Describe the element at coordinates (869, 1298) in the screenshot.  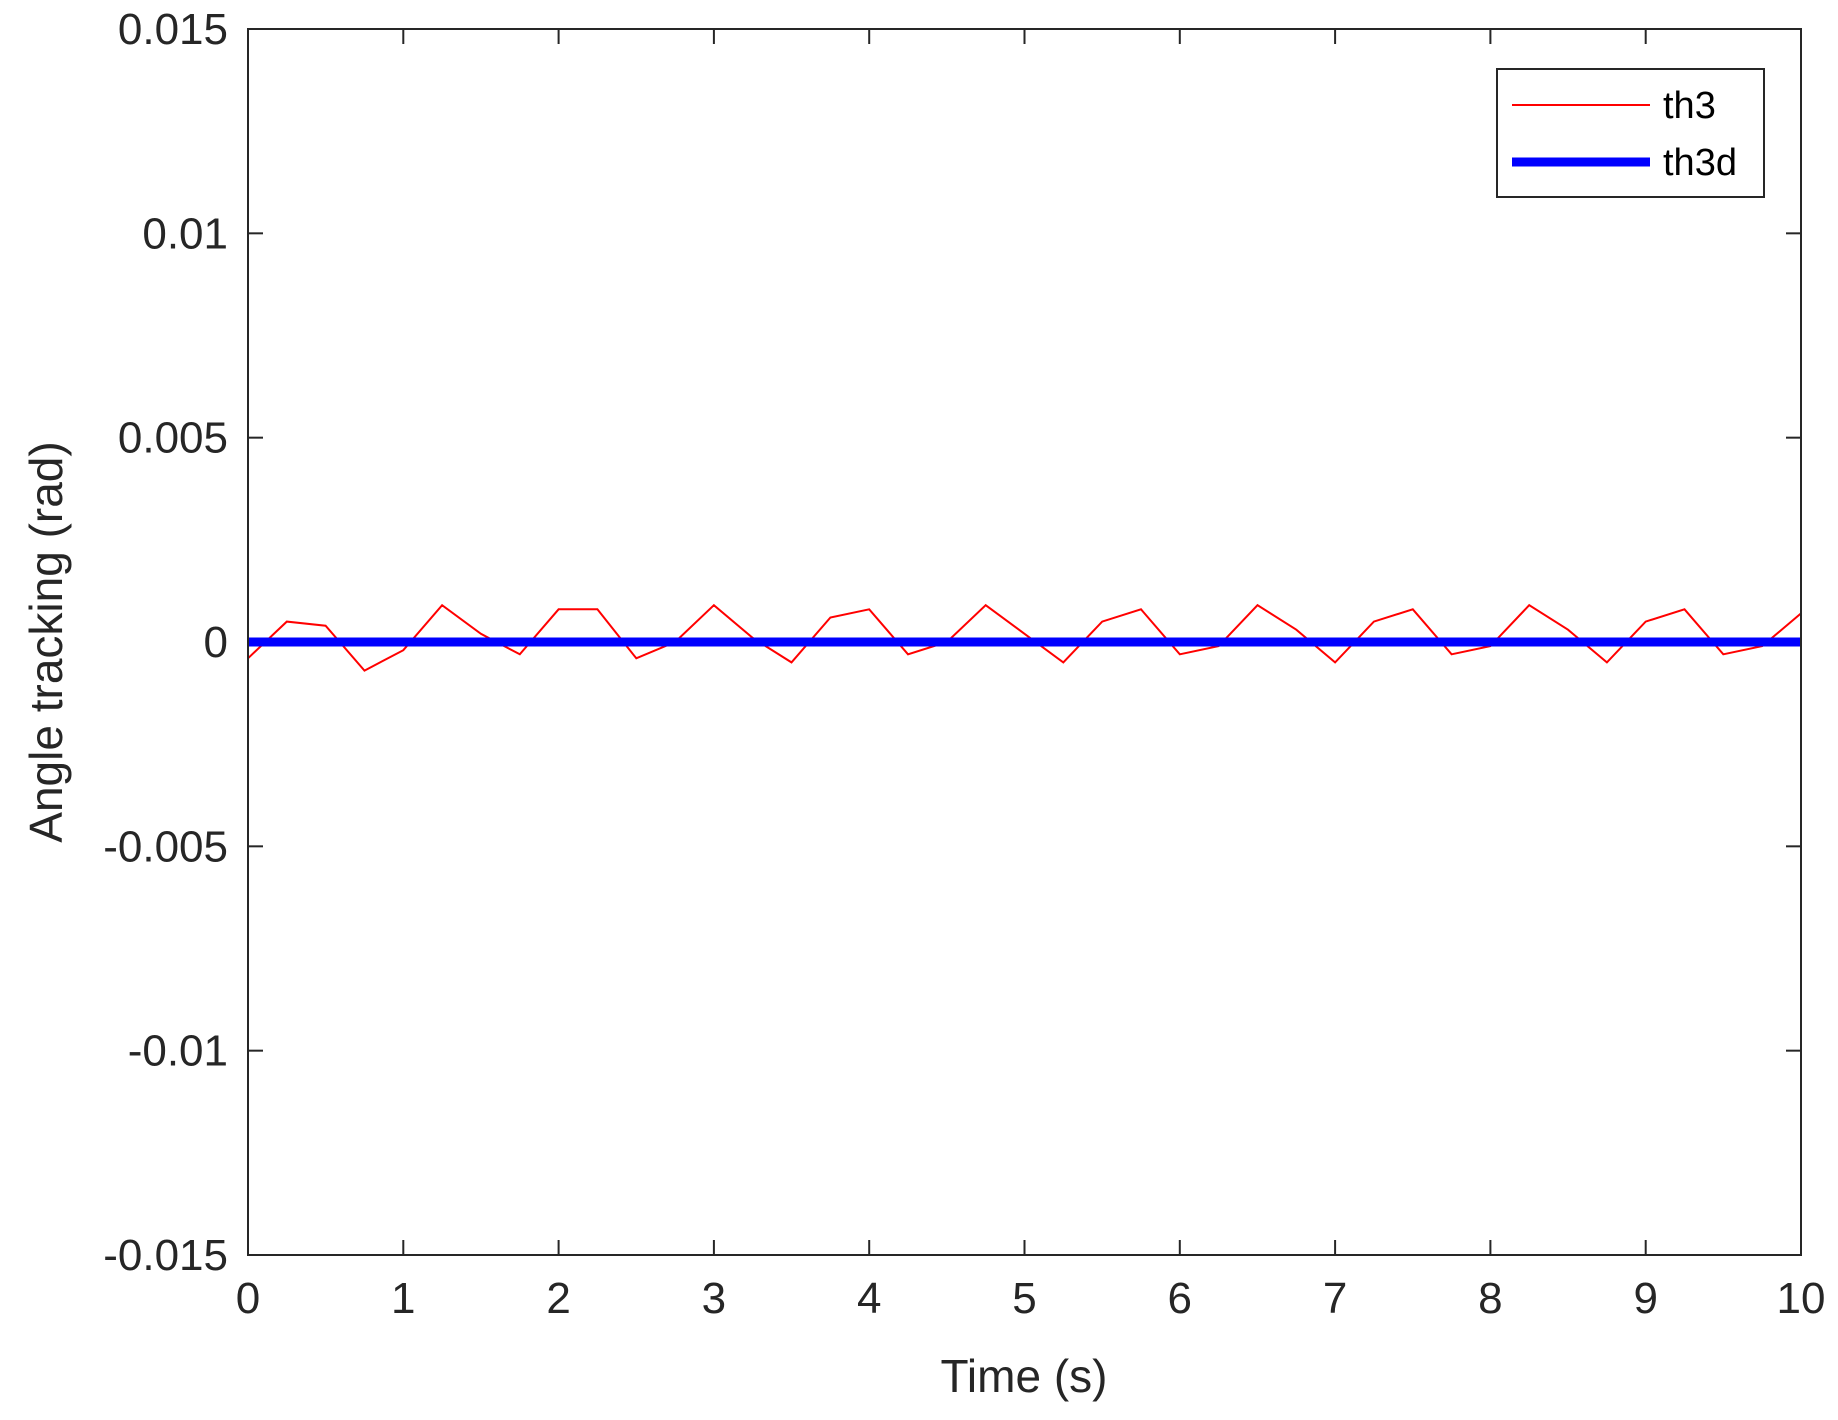
I see `x-tick-label: 4` at that location.